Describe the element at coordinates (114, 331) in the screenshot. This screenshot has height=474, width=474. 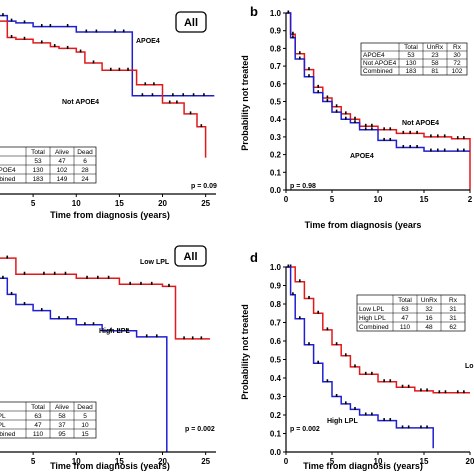
I see `panel-c-label-high-lpl: High LPL` at that location.